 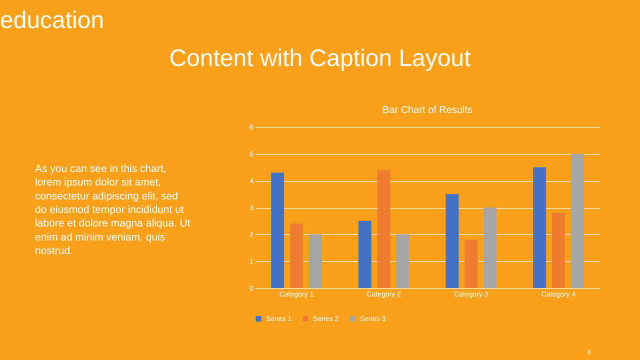 I want to click on text: Content with Caption Layout, so click(x=320, y=58).